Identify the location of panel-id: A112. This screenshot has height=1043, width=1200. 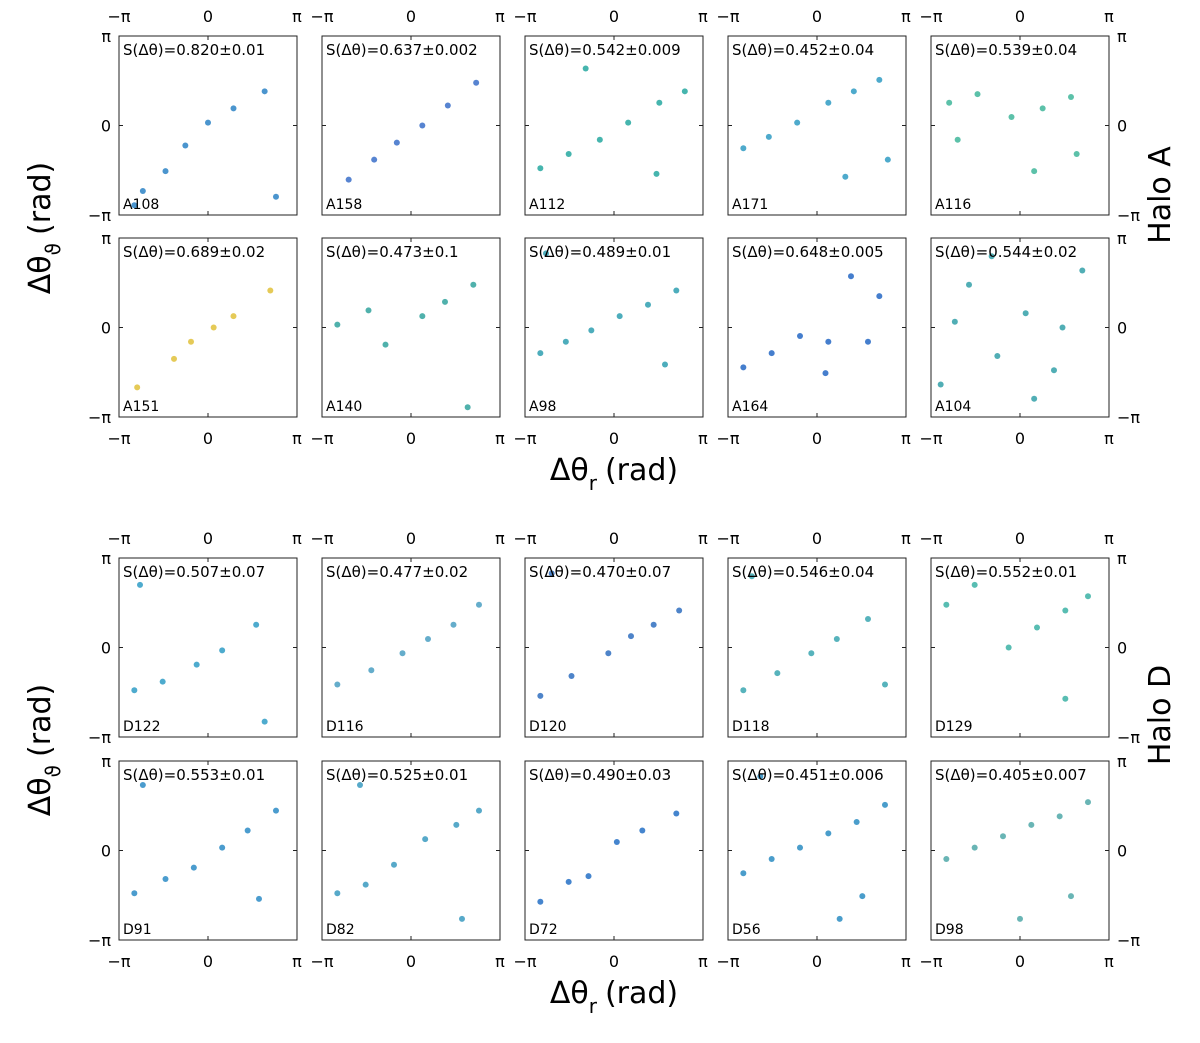
(547, 205).